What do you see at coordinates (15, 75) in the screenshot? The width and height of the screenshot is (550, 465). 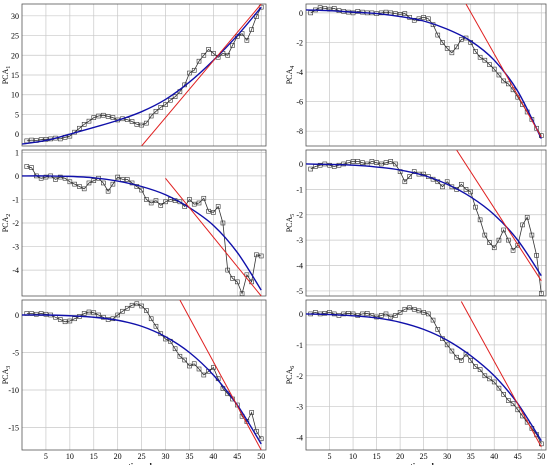 I see `y-tick-label: 15` at bounding box center [15, 75].